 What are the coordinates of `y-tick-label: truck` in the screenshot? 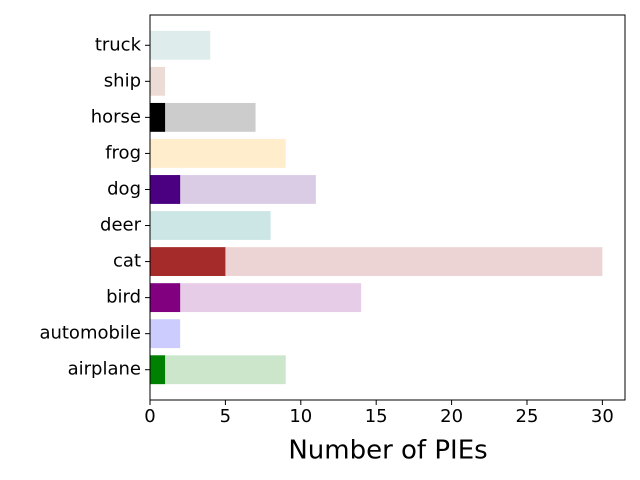 It's located at (118, 44).